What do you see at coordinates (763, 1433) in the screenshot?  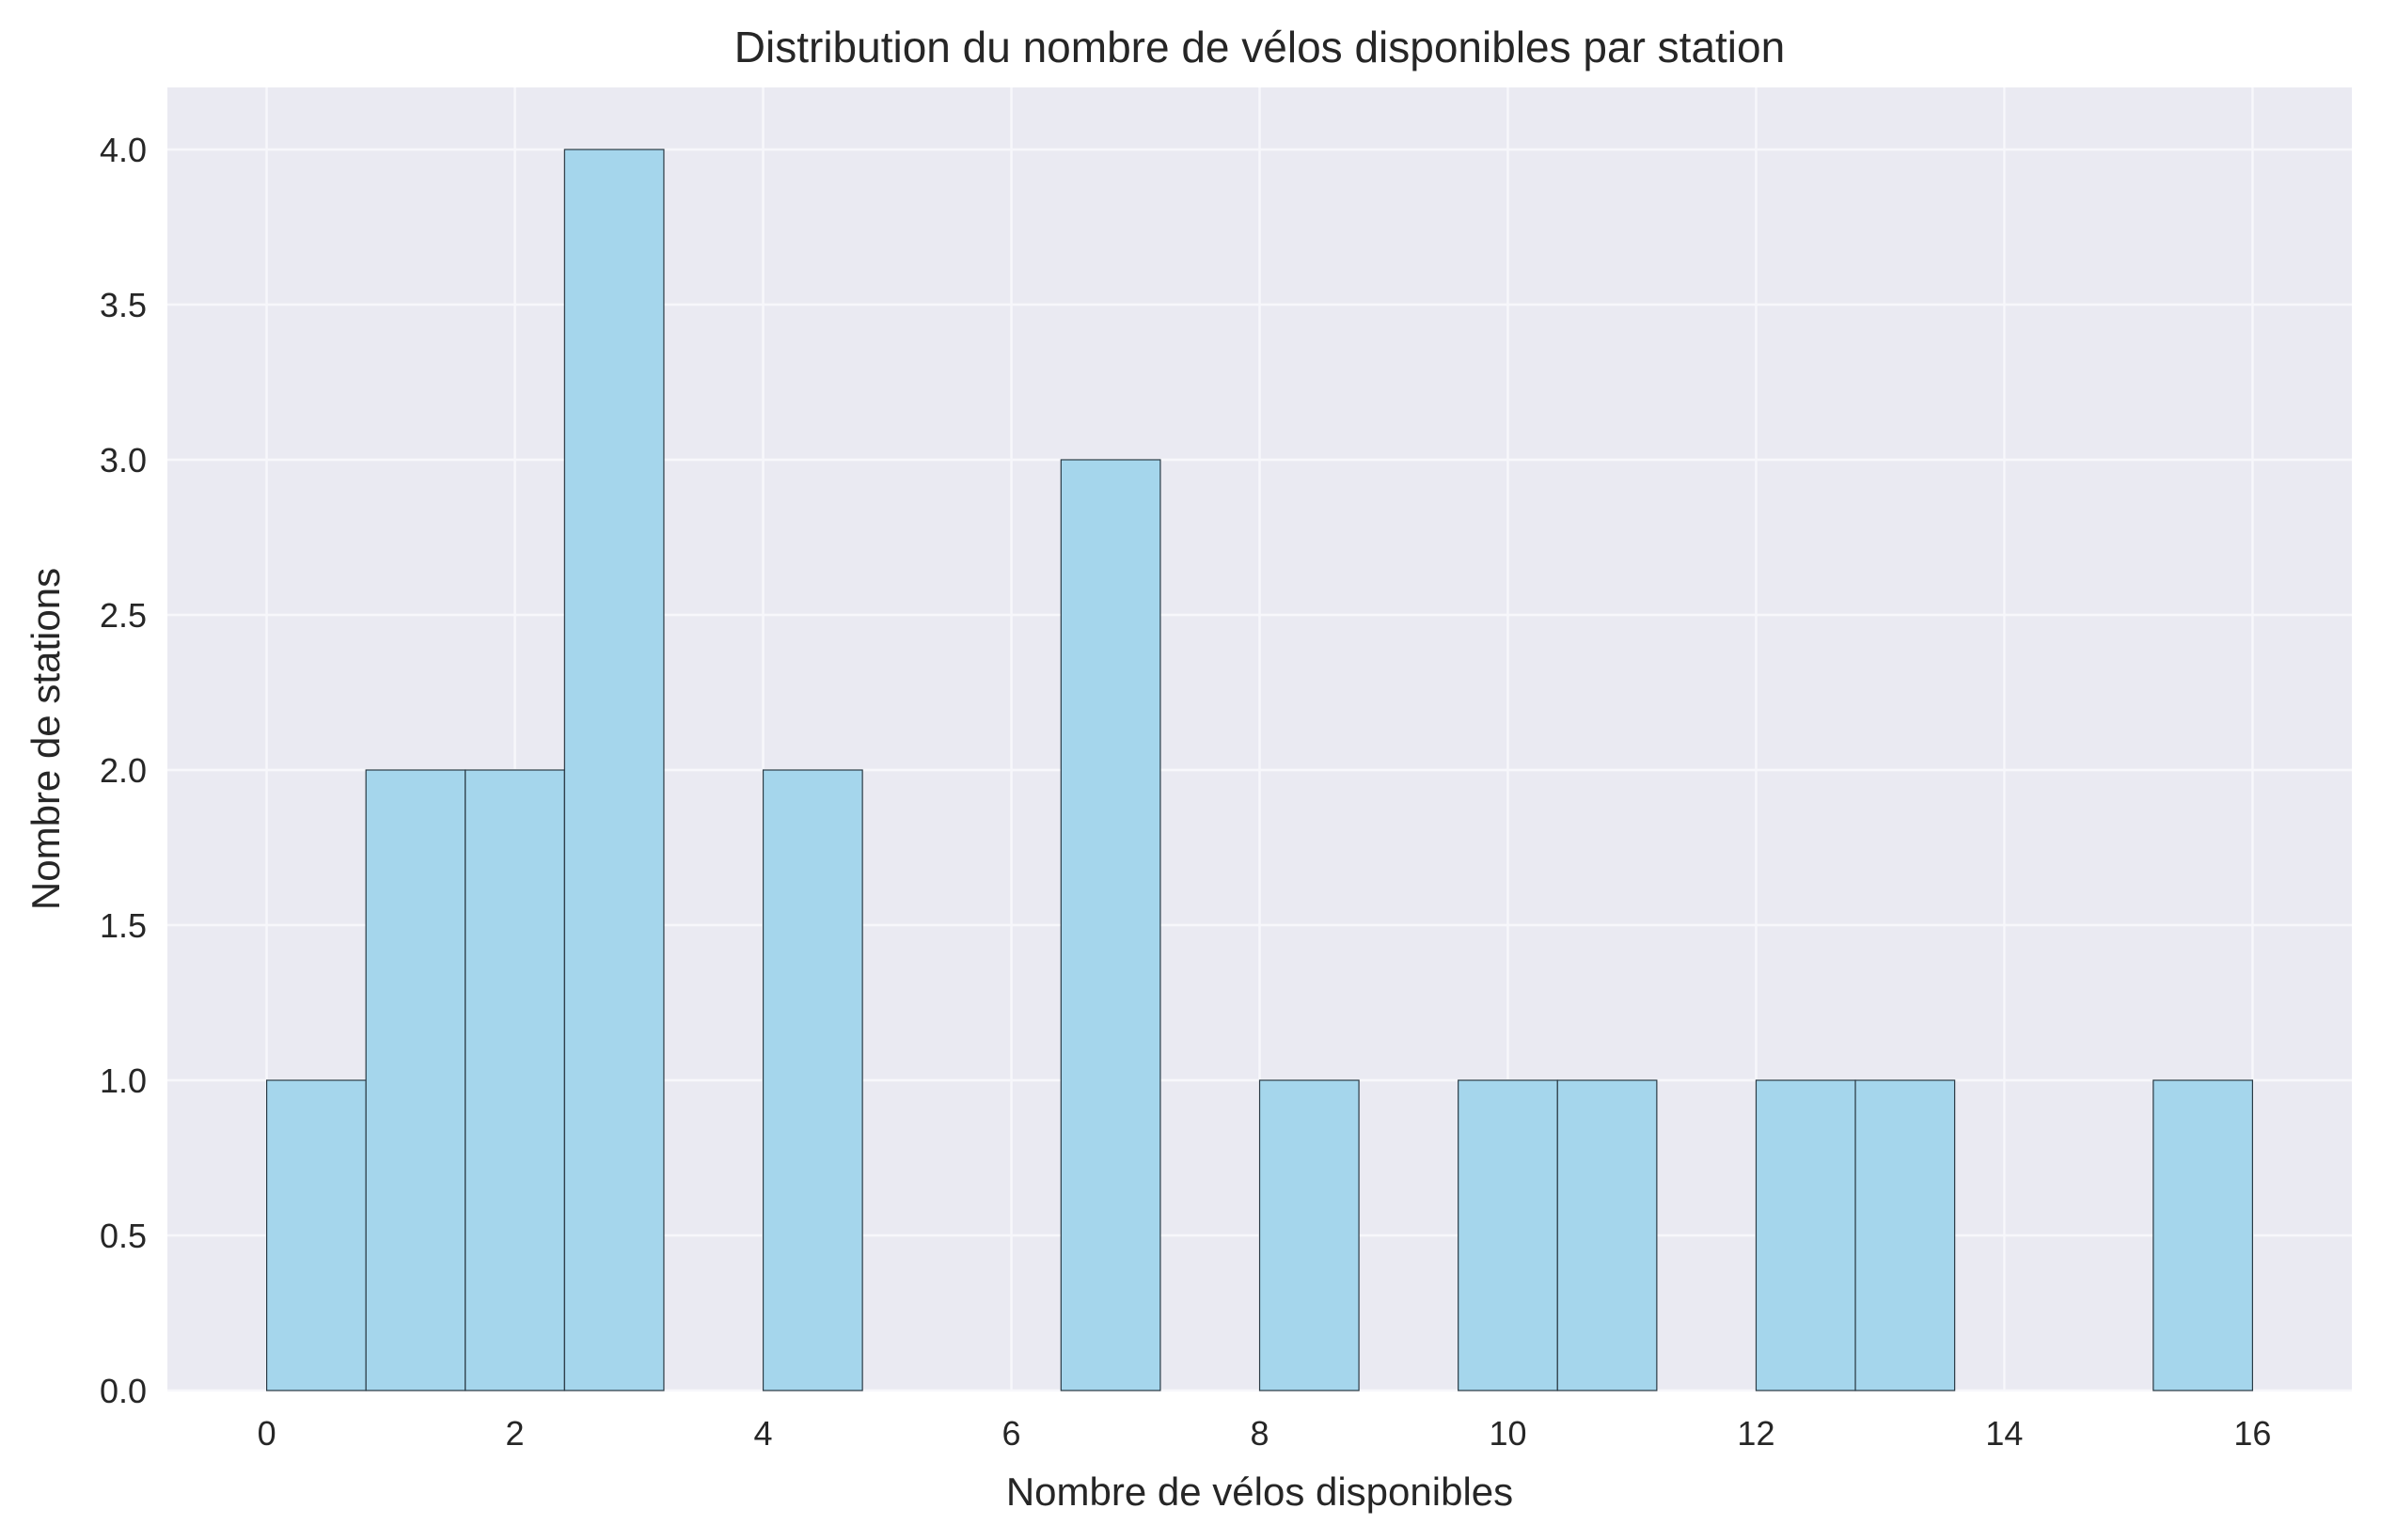 I see `x-tick-label: 4` at bounding box center [763, 1433].